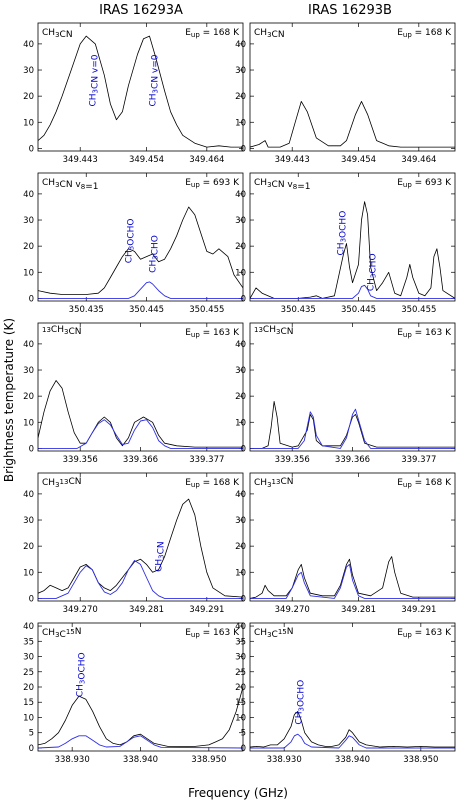 Image resolution: width=471 pixels, height=805 pixels. Describe the element at coordinates (273, 331) in the screenshot. I see `species-label: 13CH3CN` at that location.